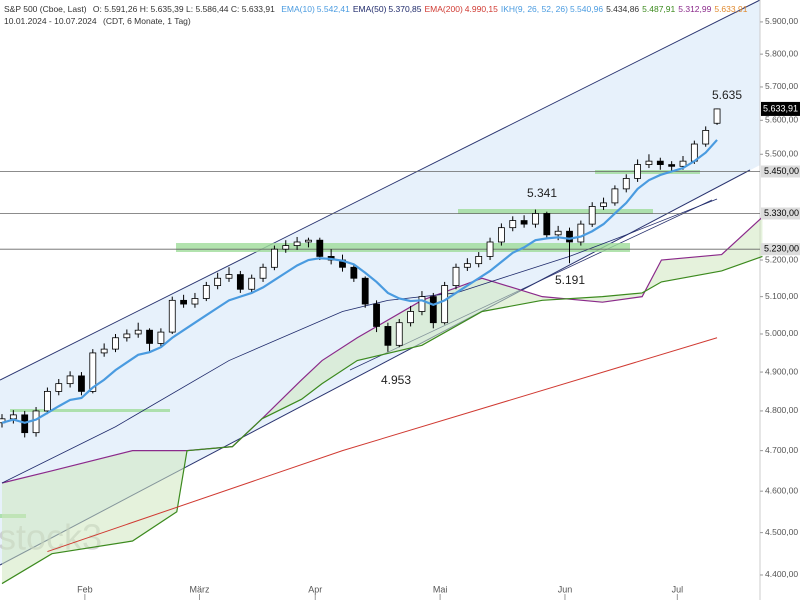 This screenshot has height=600, width=800. What do you see at coordinates (781, 574) in the screenshot?
I see `y-tick-label: 4.400,00` at bounding box center [781, 574].